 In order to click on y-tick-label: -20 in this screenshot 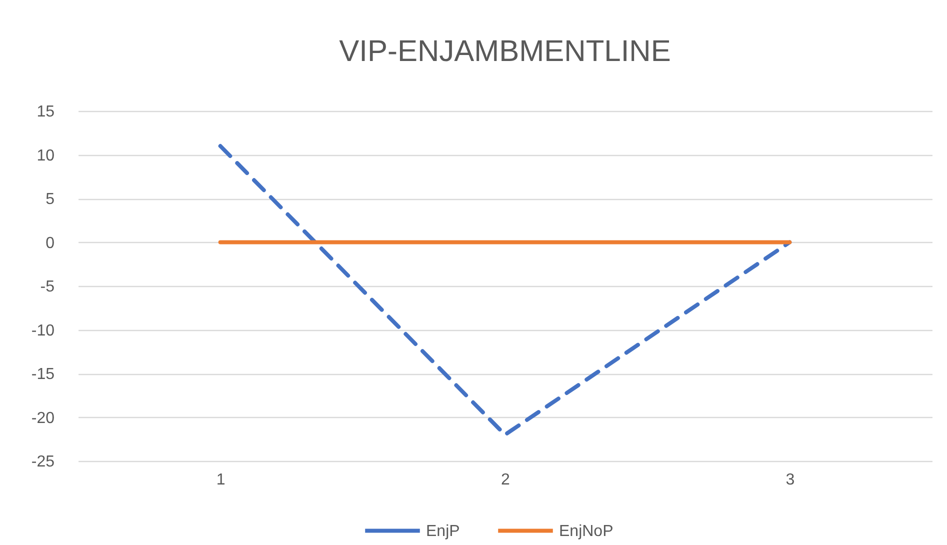, I will do `click(43, 418)`.